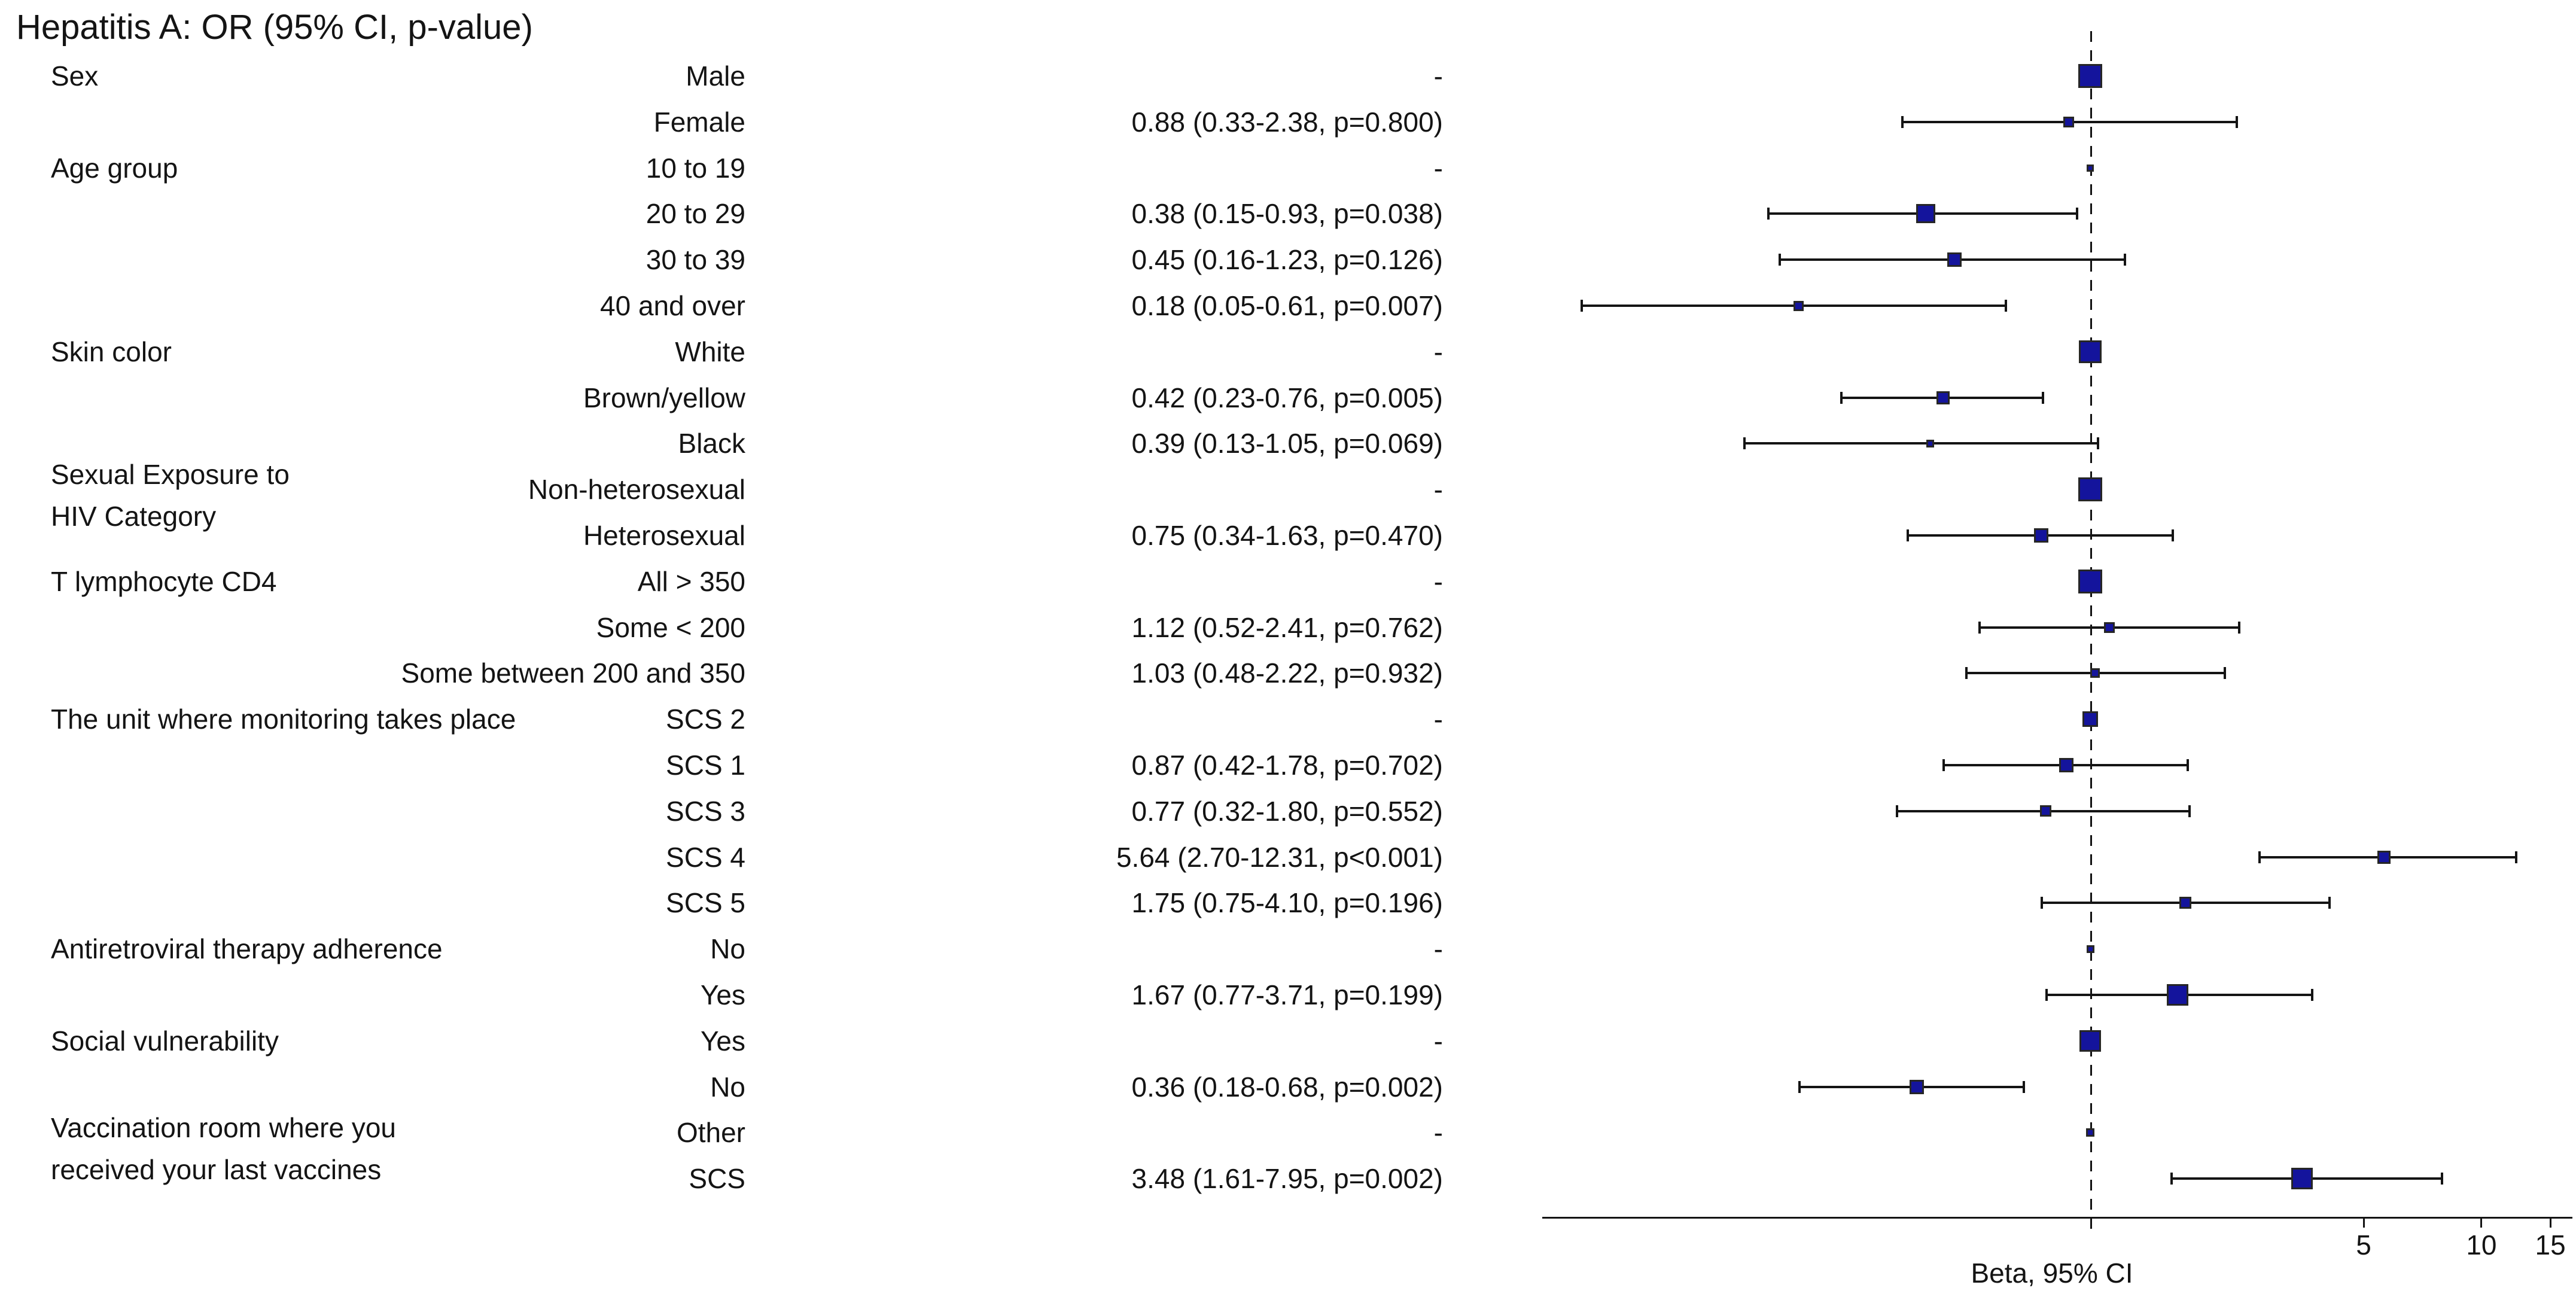 This screenshot has width=2576, height=1297. I want to click on row-value-label: 0.77 (0.32-1.80, p=0.552), so click(1287, 811).